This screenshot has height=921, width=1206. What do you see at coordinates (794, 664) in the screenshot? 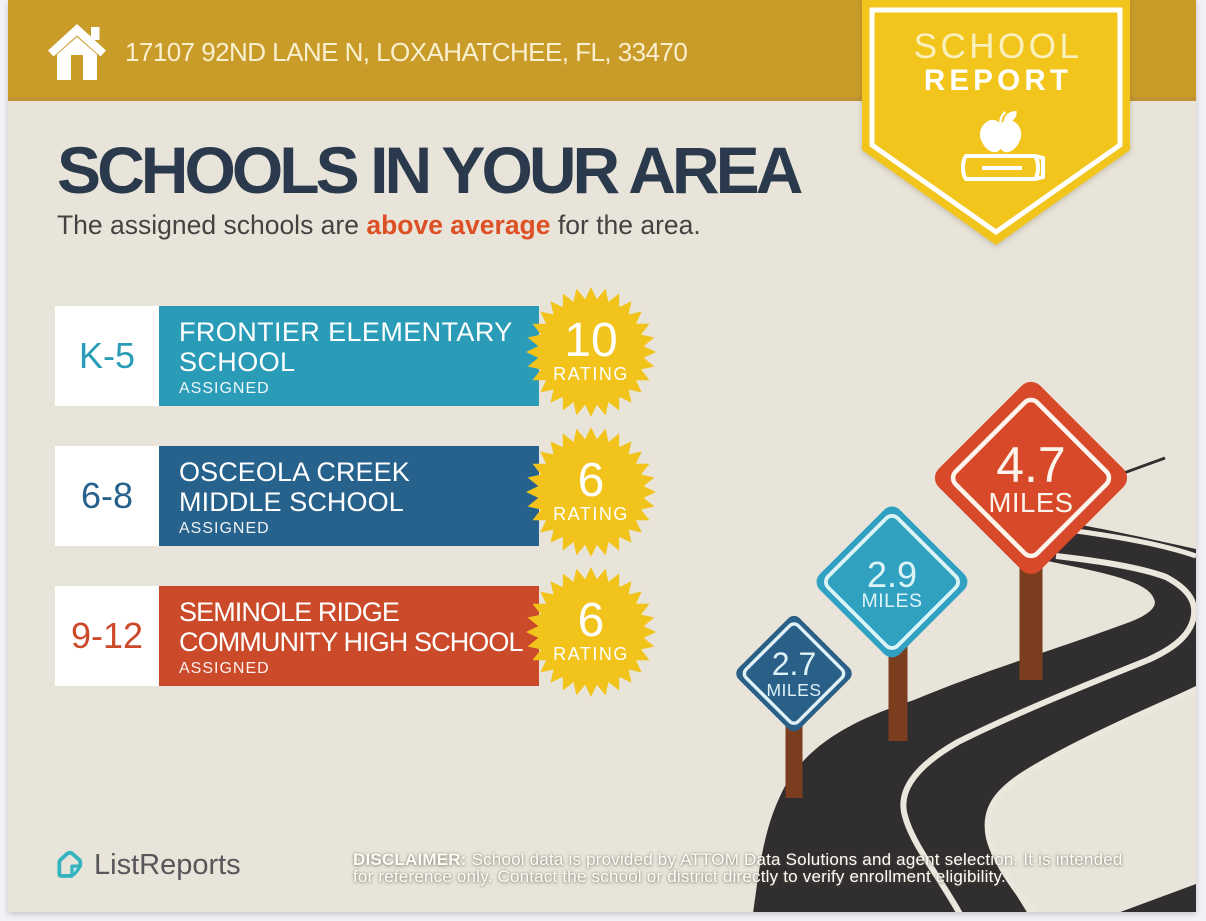
I see `svg-text: 2.7` at bounding box center [794, 664].